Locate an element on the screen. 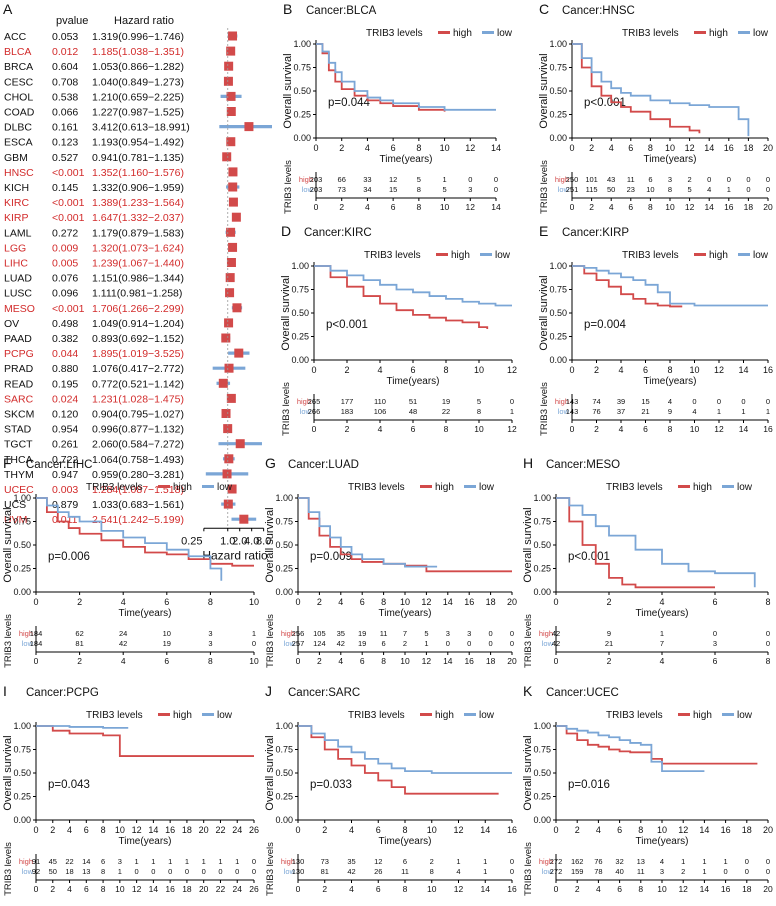 The height and width of the screenshot is (906, 776). risk-x-tick-label: 10 is located at coordinates (662, 889).